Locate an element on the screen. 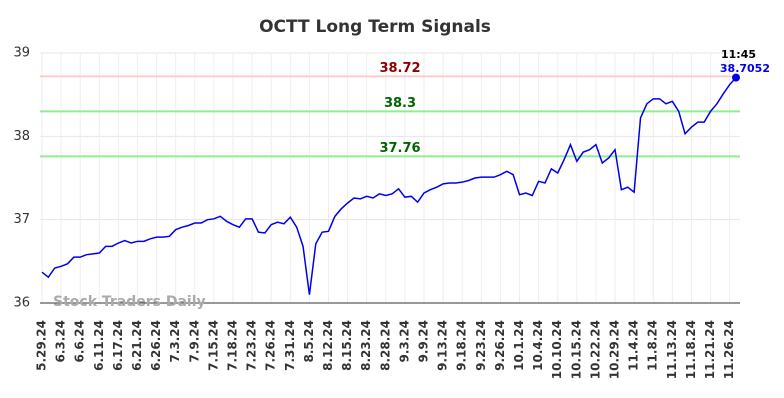 This screenshot has width=784, height=398. x-tick-label: 5.29.24 is located at coordinates (42, 345).